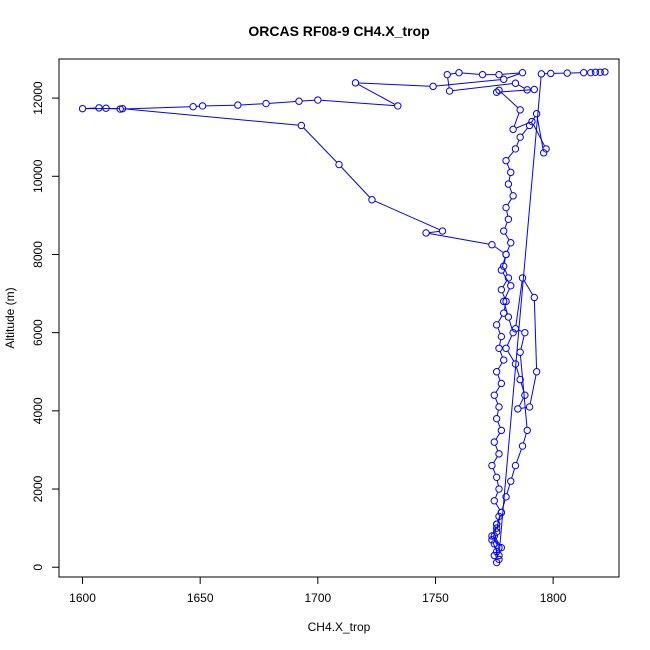 The height and width of the screenshot is (650, 650). Describe the element at coordinates (38, 488) in the screenshot. I see `y-tick-label: 2000` at that location.